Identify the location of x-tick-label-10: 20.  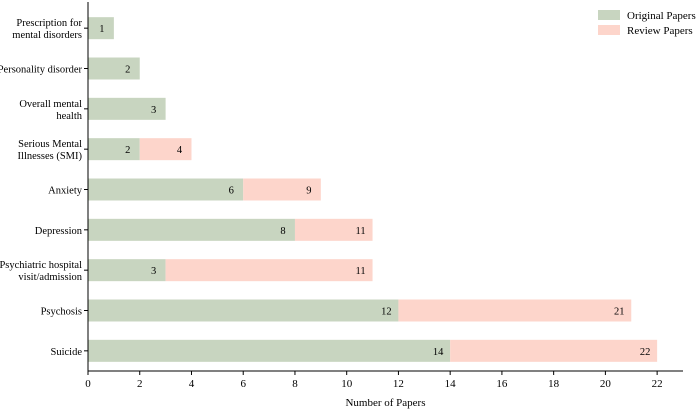
(606, 384).